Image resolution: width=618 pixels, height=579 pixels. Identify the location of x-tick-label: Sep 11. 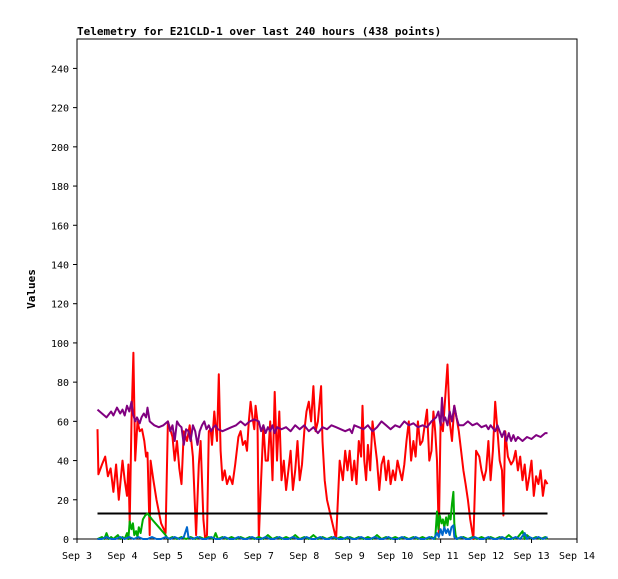
(441, 556).